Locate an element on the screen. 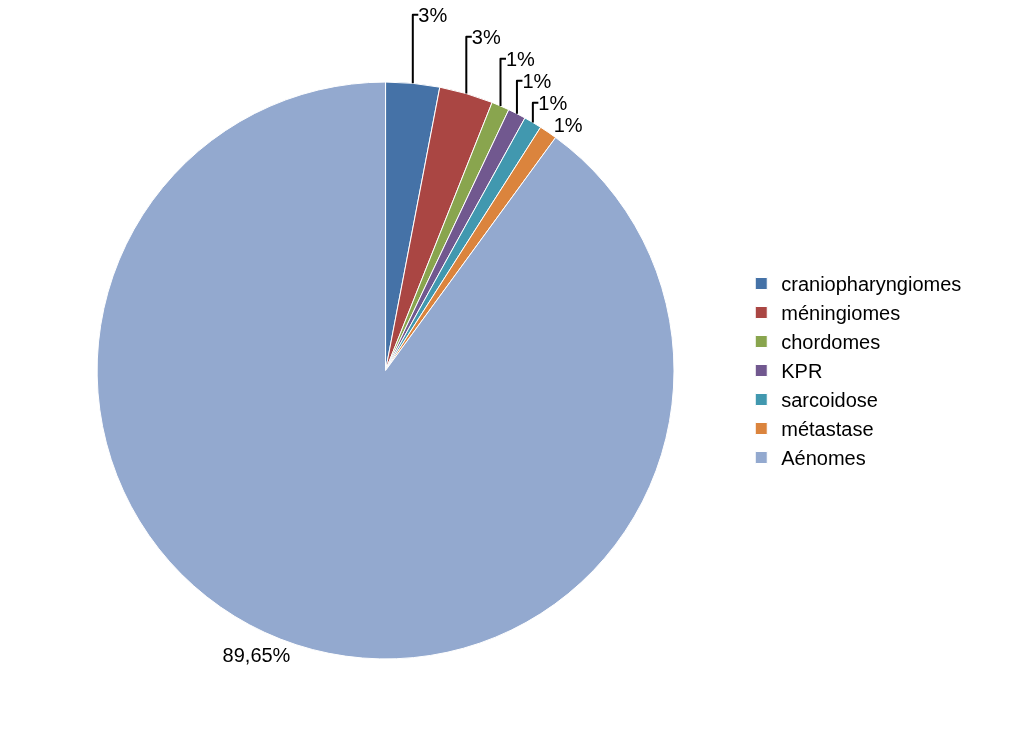 The width and height of the screenshot is (1018, 731). data-label: 89,65% is located at coordinates (256, 654).